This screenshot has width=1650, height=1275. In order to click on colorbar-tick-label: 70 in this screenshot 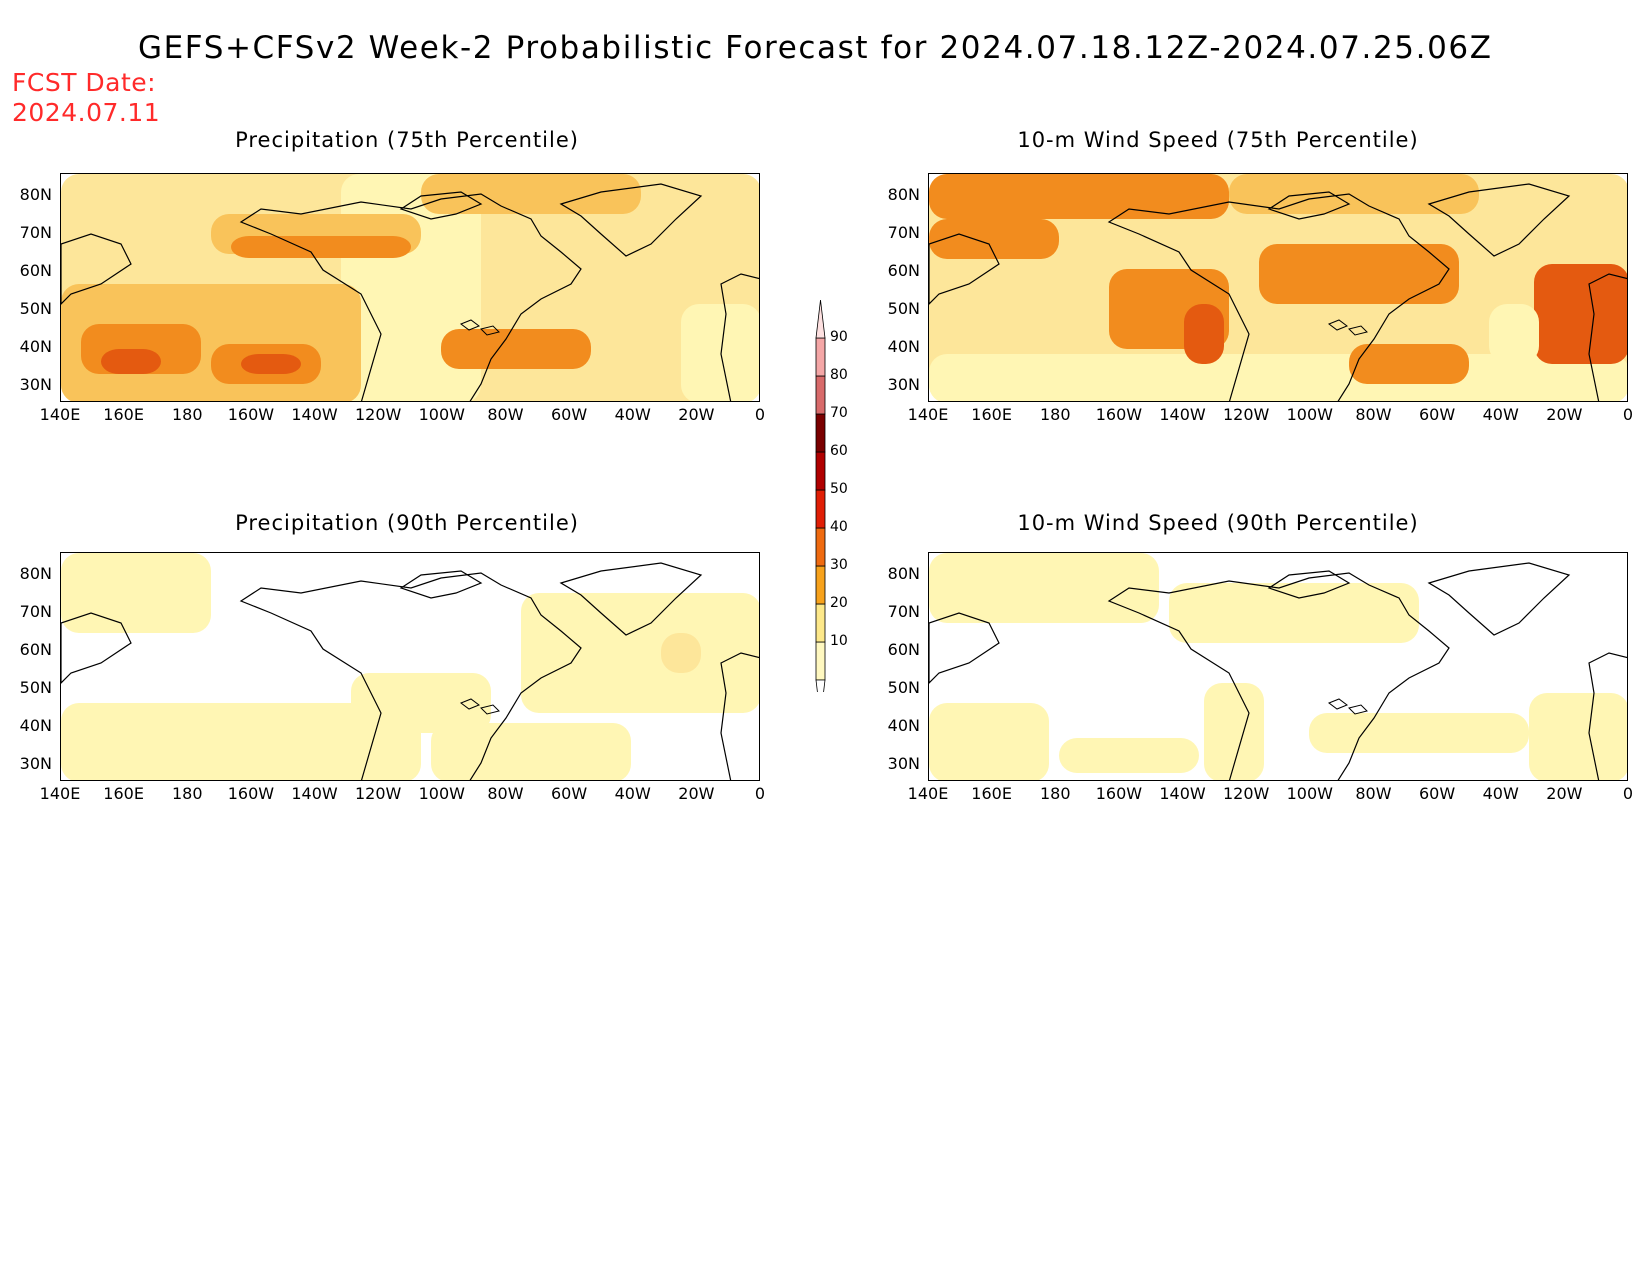, I will do `click(839, 413)`.